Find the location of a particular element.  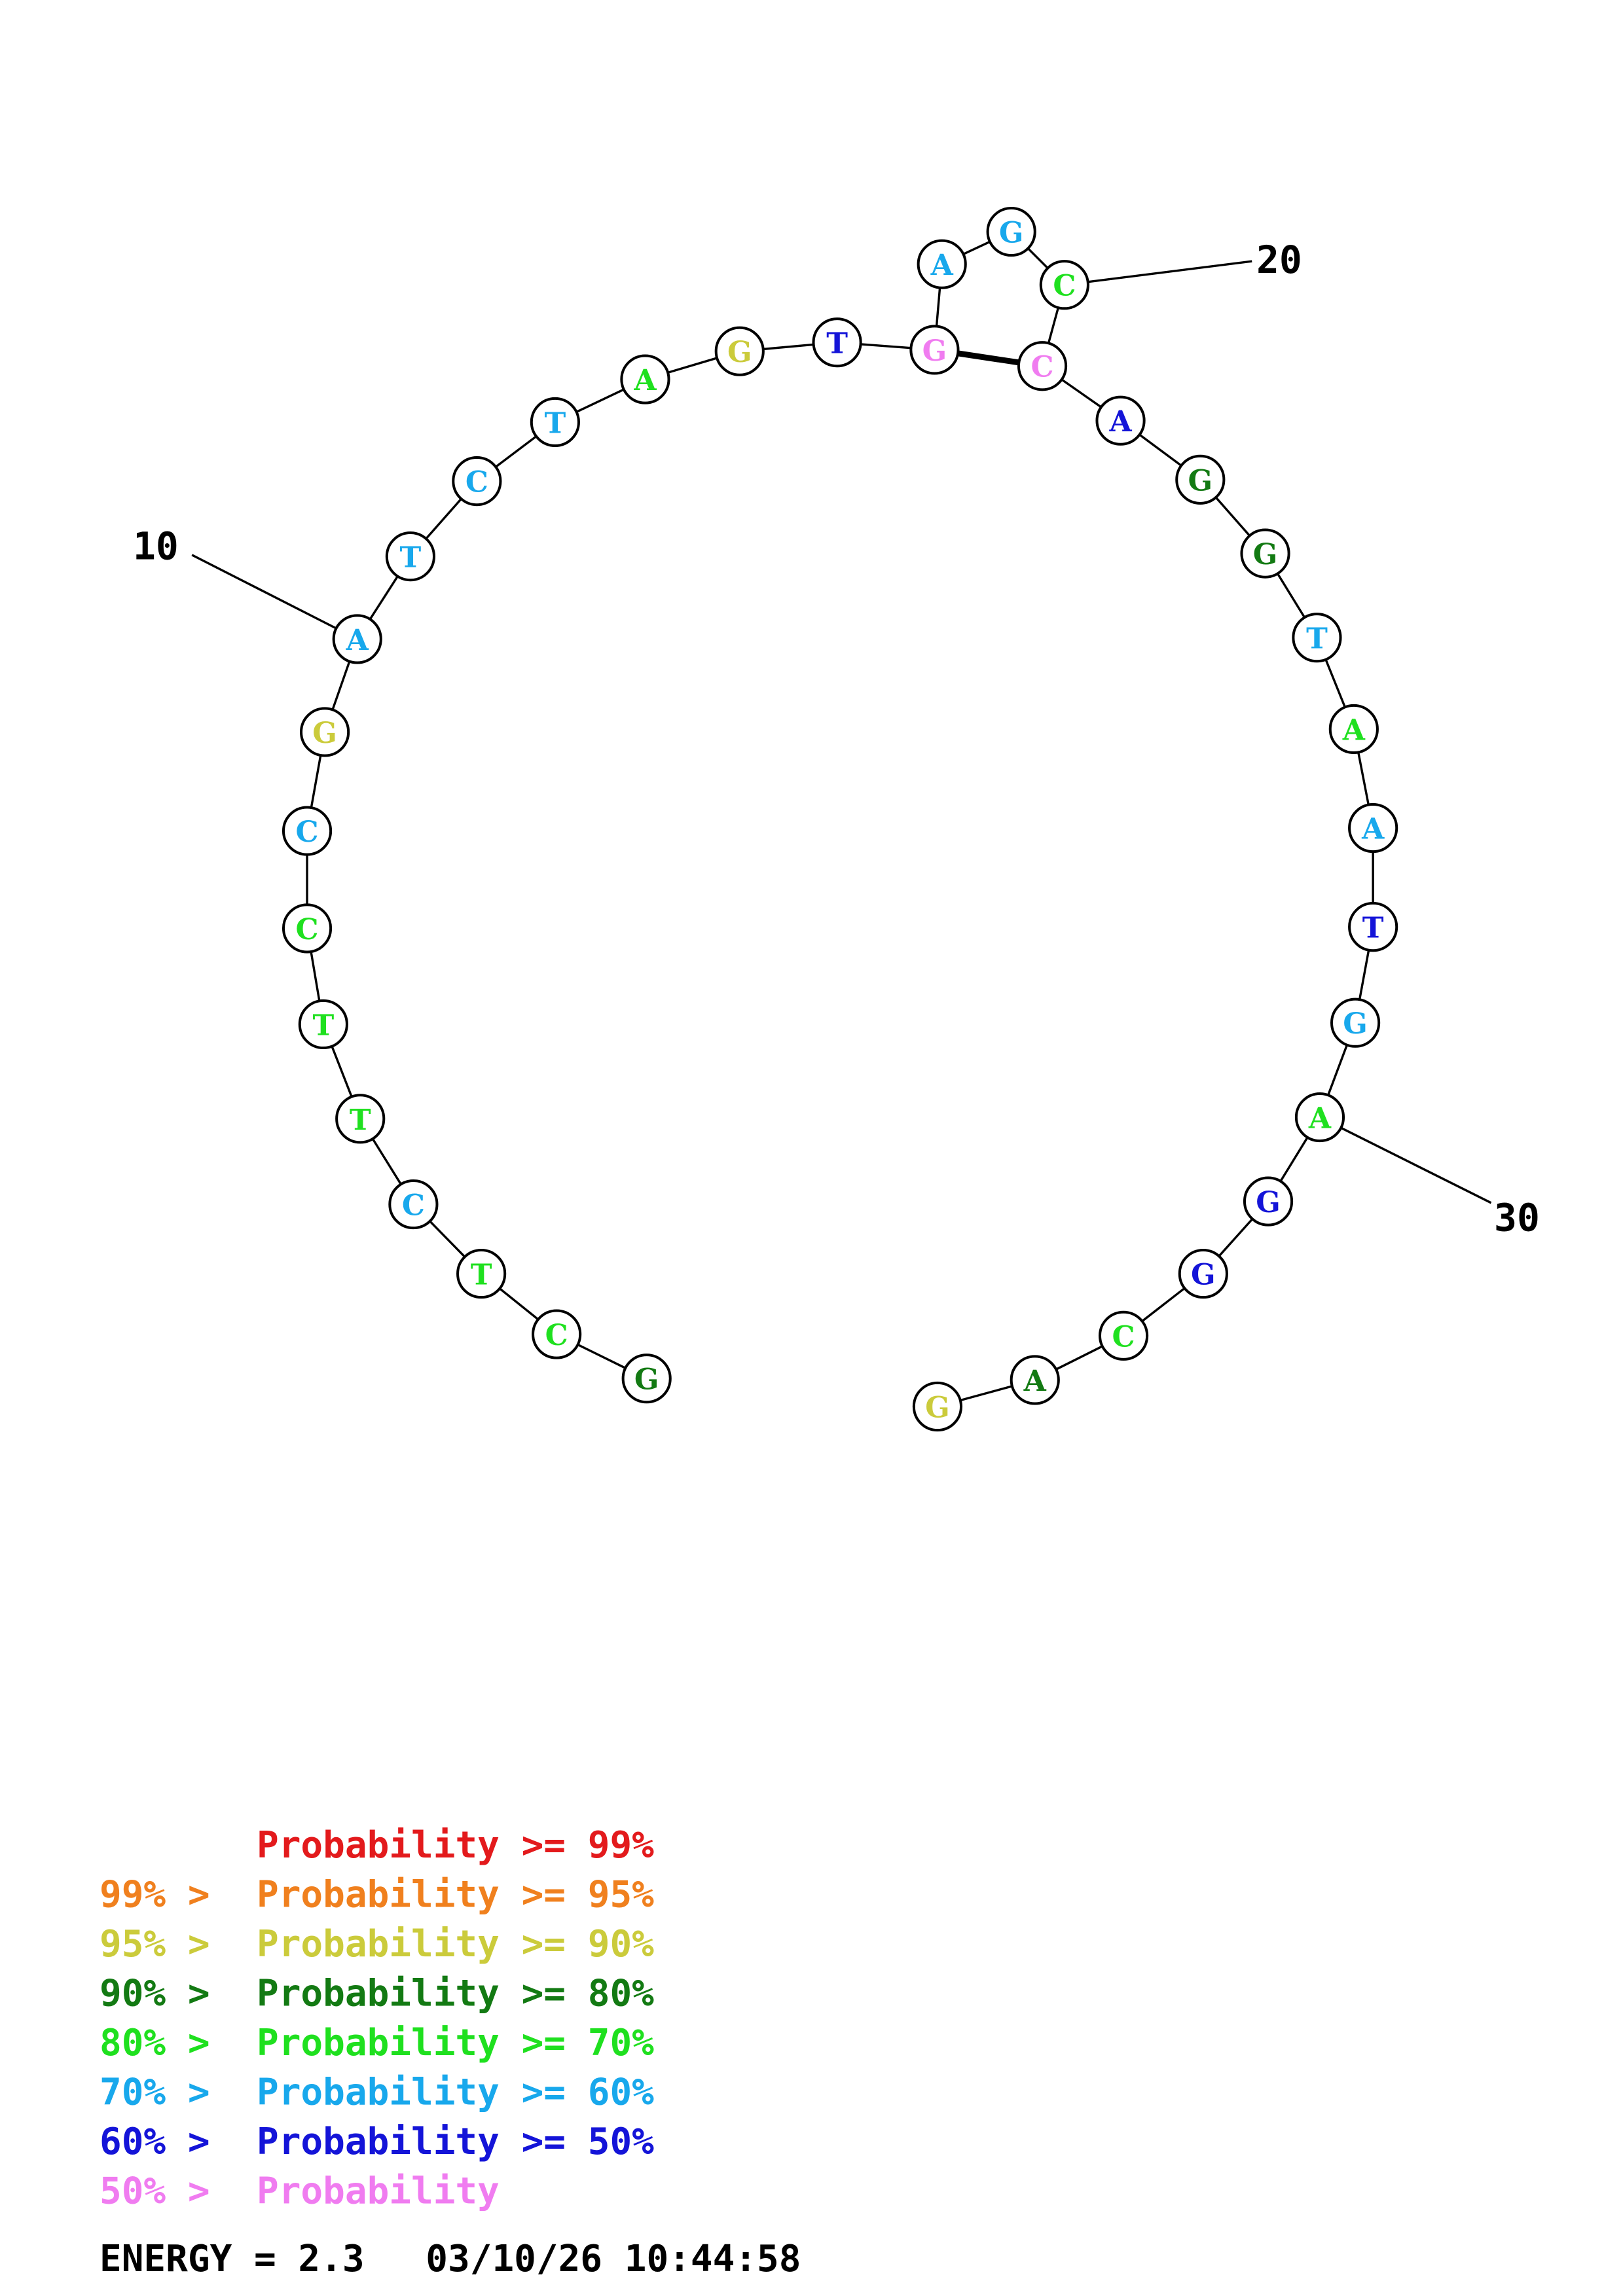

legend-prefix: 99% > is located at coordinates (155, 1895).